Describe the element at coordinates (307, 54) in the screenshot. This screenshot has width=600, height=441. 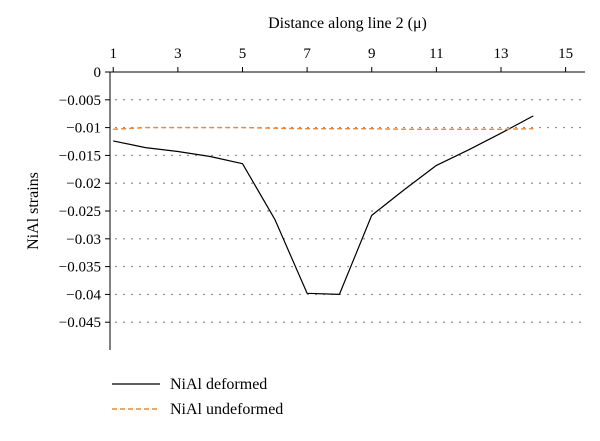
I see `x-tick-label: 7` at that location.